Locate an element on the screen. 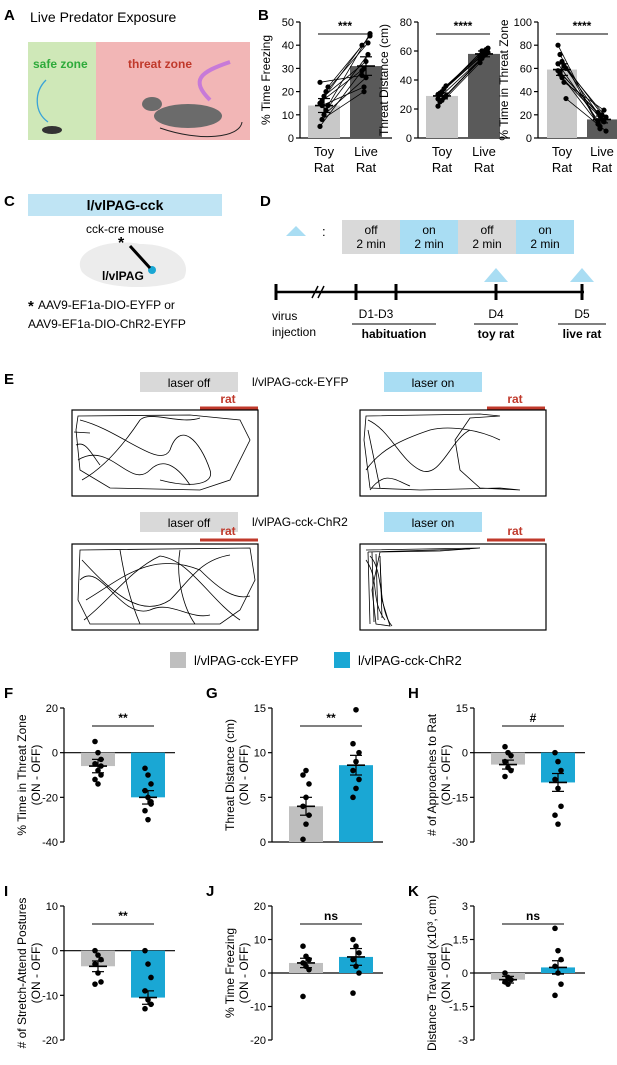 Image resolution: width=617 pixels, height=1065 pixels. panel-h-letter: H is located at coordinates (413, 693).